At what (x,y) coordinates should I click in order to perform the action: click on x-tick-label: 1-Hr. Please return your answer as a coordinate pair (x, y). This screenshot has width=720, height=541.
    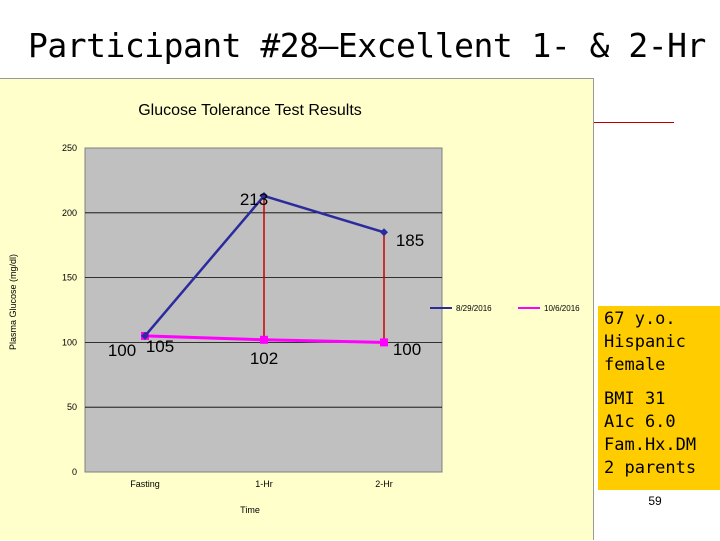
    Looking at the image, I should click on (264, 484).